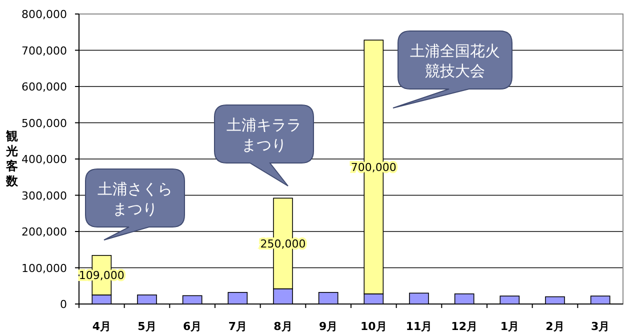  What do you see at coordinates (101, 326) in the screenshot?
I see `x-tick-label: 4月` at bounding box center [101, 326].